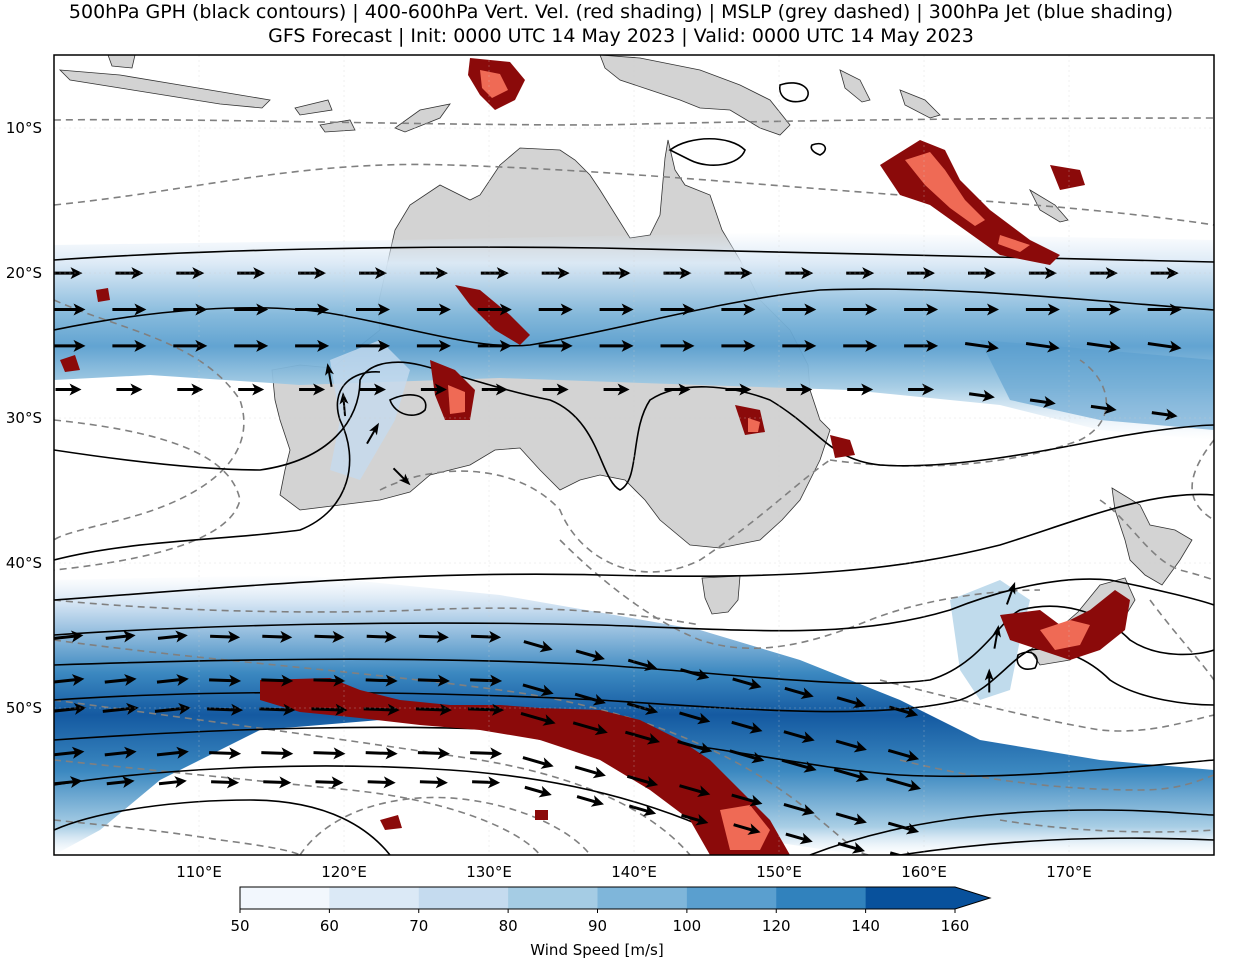 The height and width of the screenshot is (962, 1242). What do you see at coordinates (865, 926) in the screenshot?
I see `colorbar-tick-label: 140` at bounding box center [865, 926].